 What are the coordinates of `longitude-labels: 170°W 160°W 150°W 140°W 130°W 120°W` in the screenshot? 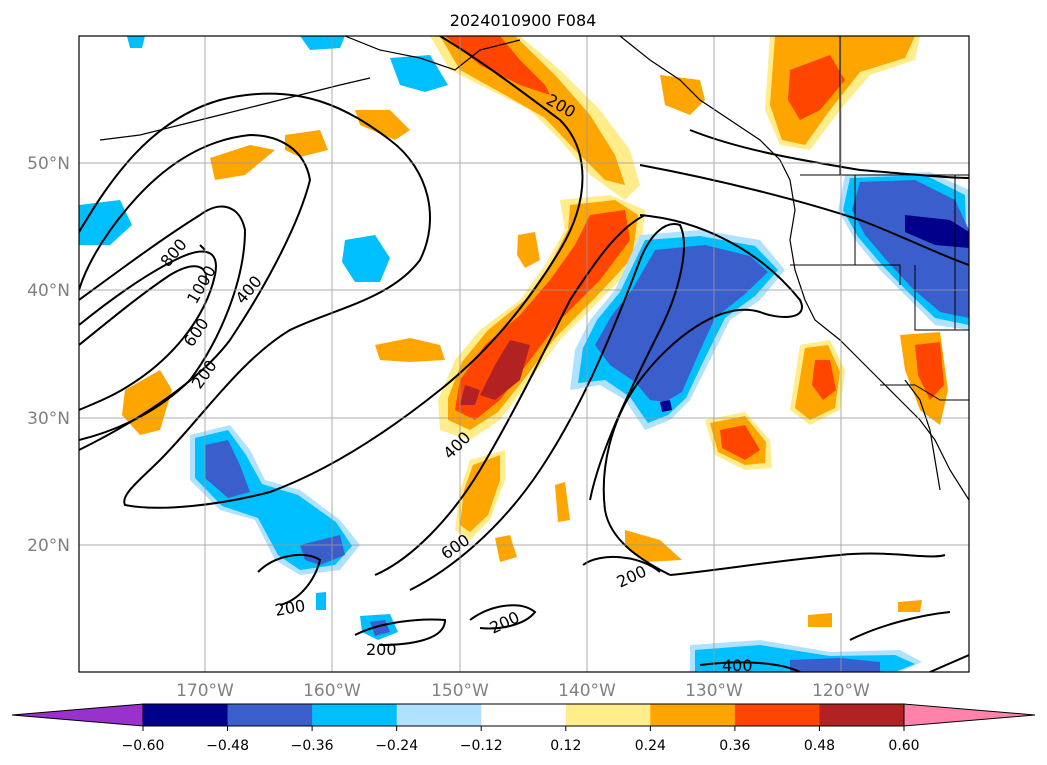 It's located at (523, 691).